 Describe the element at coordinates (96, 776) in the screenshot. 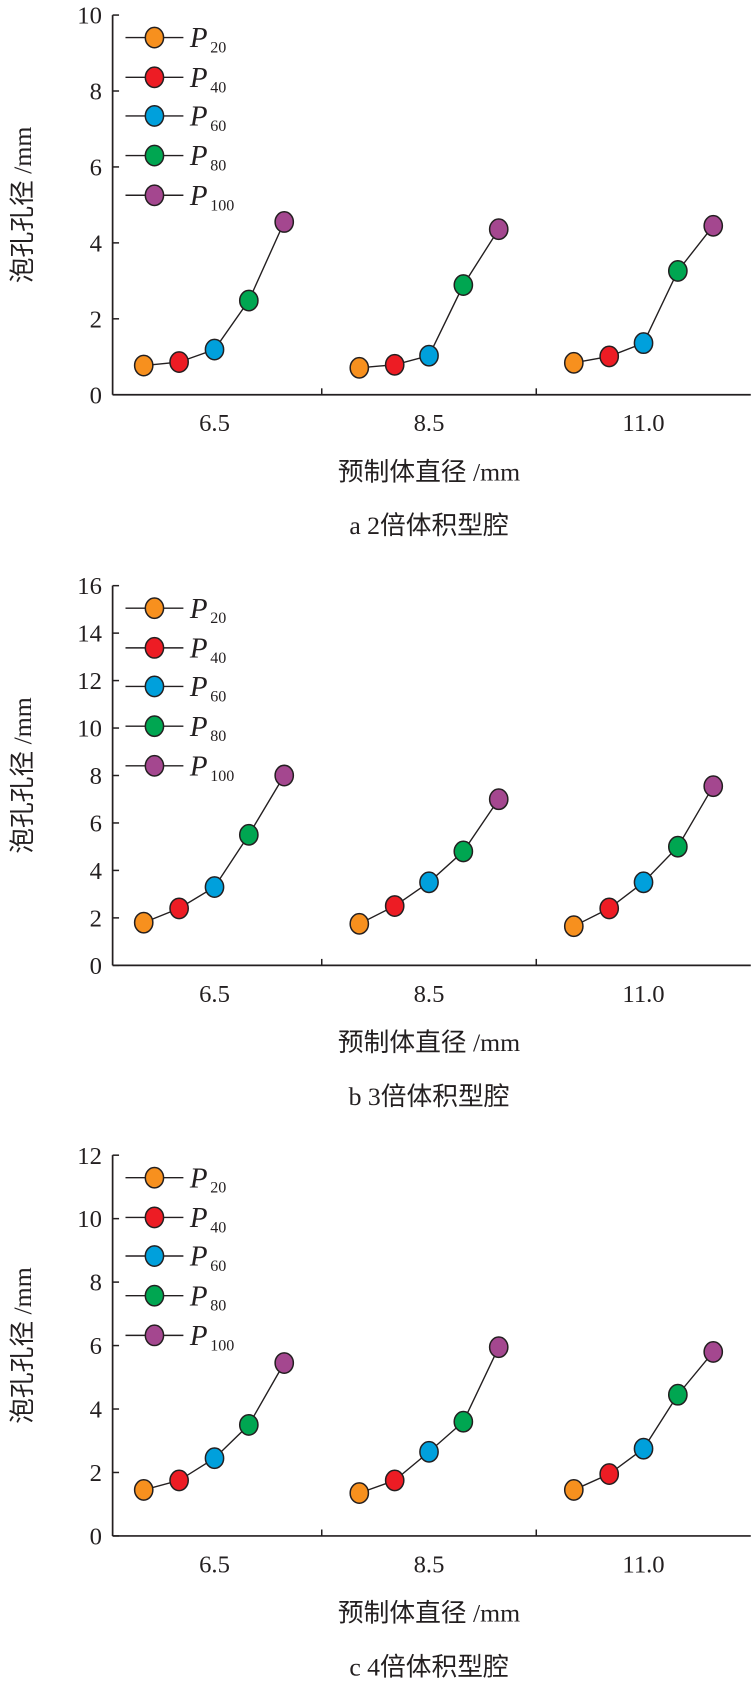

I see `y-tick-label: 8` at that location.